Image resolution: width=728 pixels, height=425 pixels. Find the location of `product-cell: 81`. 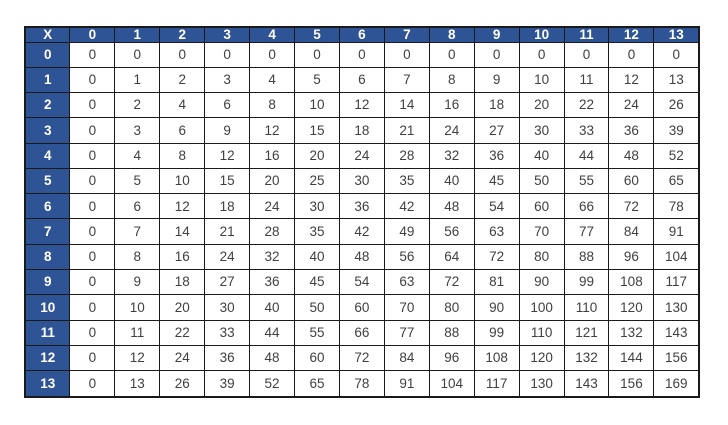

product-cell: 81 is located at coordinates (496, 282).